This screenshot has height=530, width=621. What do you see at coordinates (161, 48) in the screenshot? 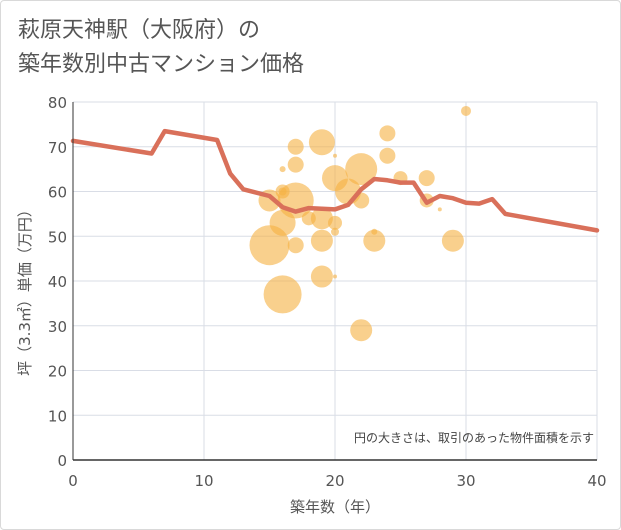
I see `chart-title: 萩原天神駅（大阪府）の 築年数別中古マンション価格` at bounding box center [161, 48].